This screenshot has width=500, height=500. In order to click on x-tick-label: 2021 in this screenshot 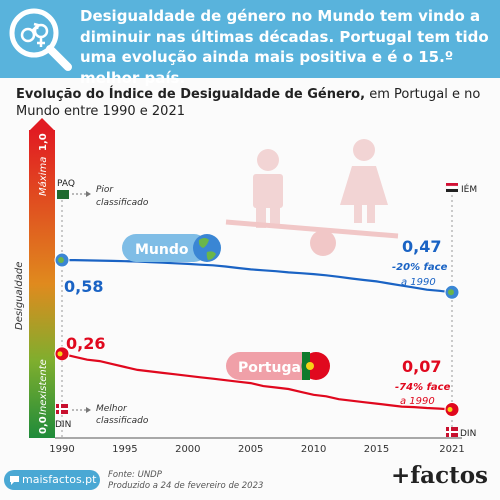, I will do `click(451, 449)`.